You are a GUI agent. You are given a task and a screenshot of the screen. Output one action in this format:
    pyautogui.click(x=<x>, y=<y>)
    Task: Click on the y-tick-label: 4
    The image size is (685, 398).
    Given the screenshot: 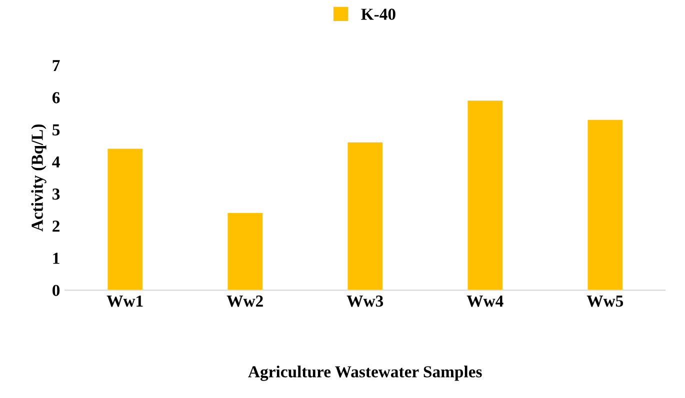 What is the action you would take?
    pyautogui.click(x=56, y=162)
    